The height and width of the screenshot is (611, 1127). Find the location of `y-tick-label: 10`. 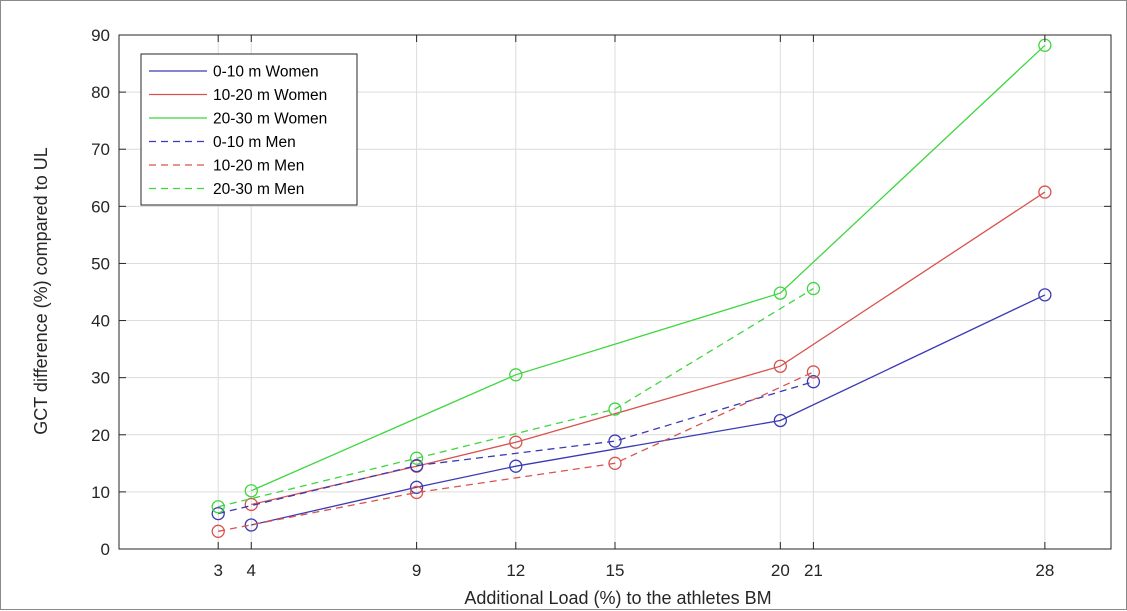

y-tick-label: 10 is located at coordinates (100, 492).